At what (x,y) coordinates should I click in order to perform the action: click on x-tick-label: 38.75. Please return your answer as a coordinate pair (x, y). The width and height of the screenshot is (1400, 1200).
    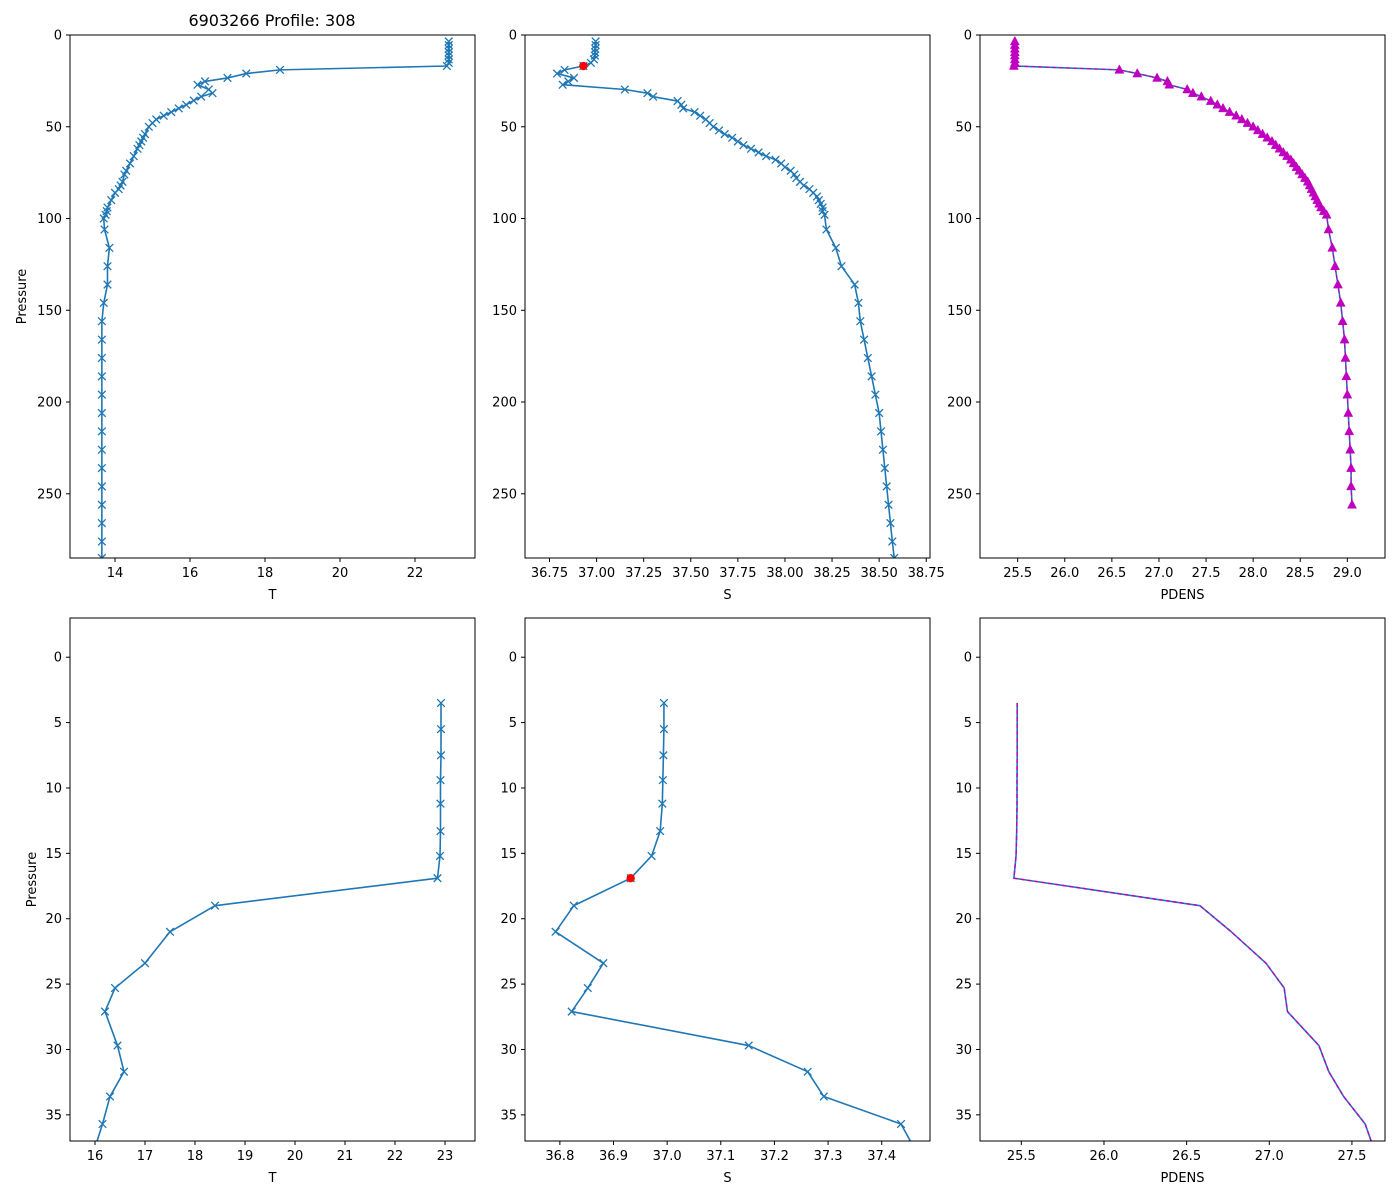
    Looking at the image, I should click on (926, 573).